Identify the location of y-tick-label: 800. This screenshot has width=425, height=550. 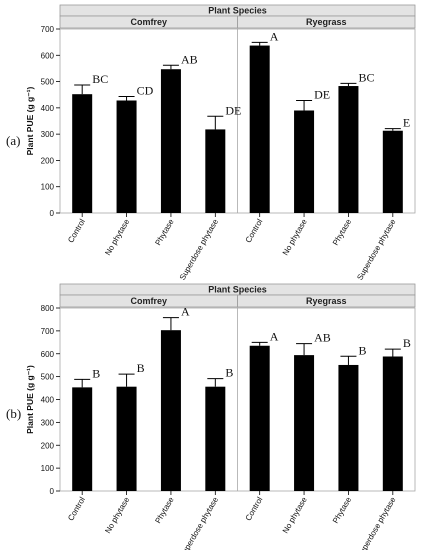
(48, 308).